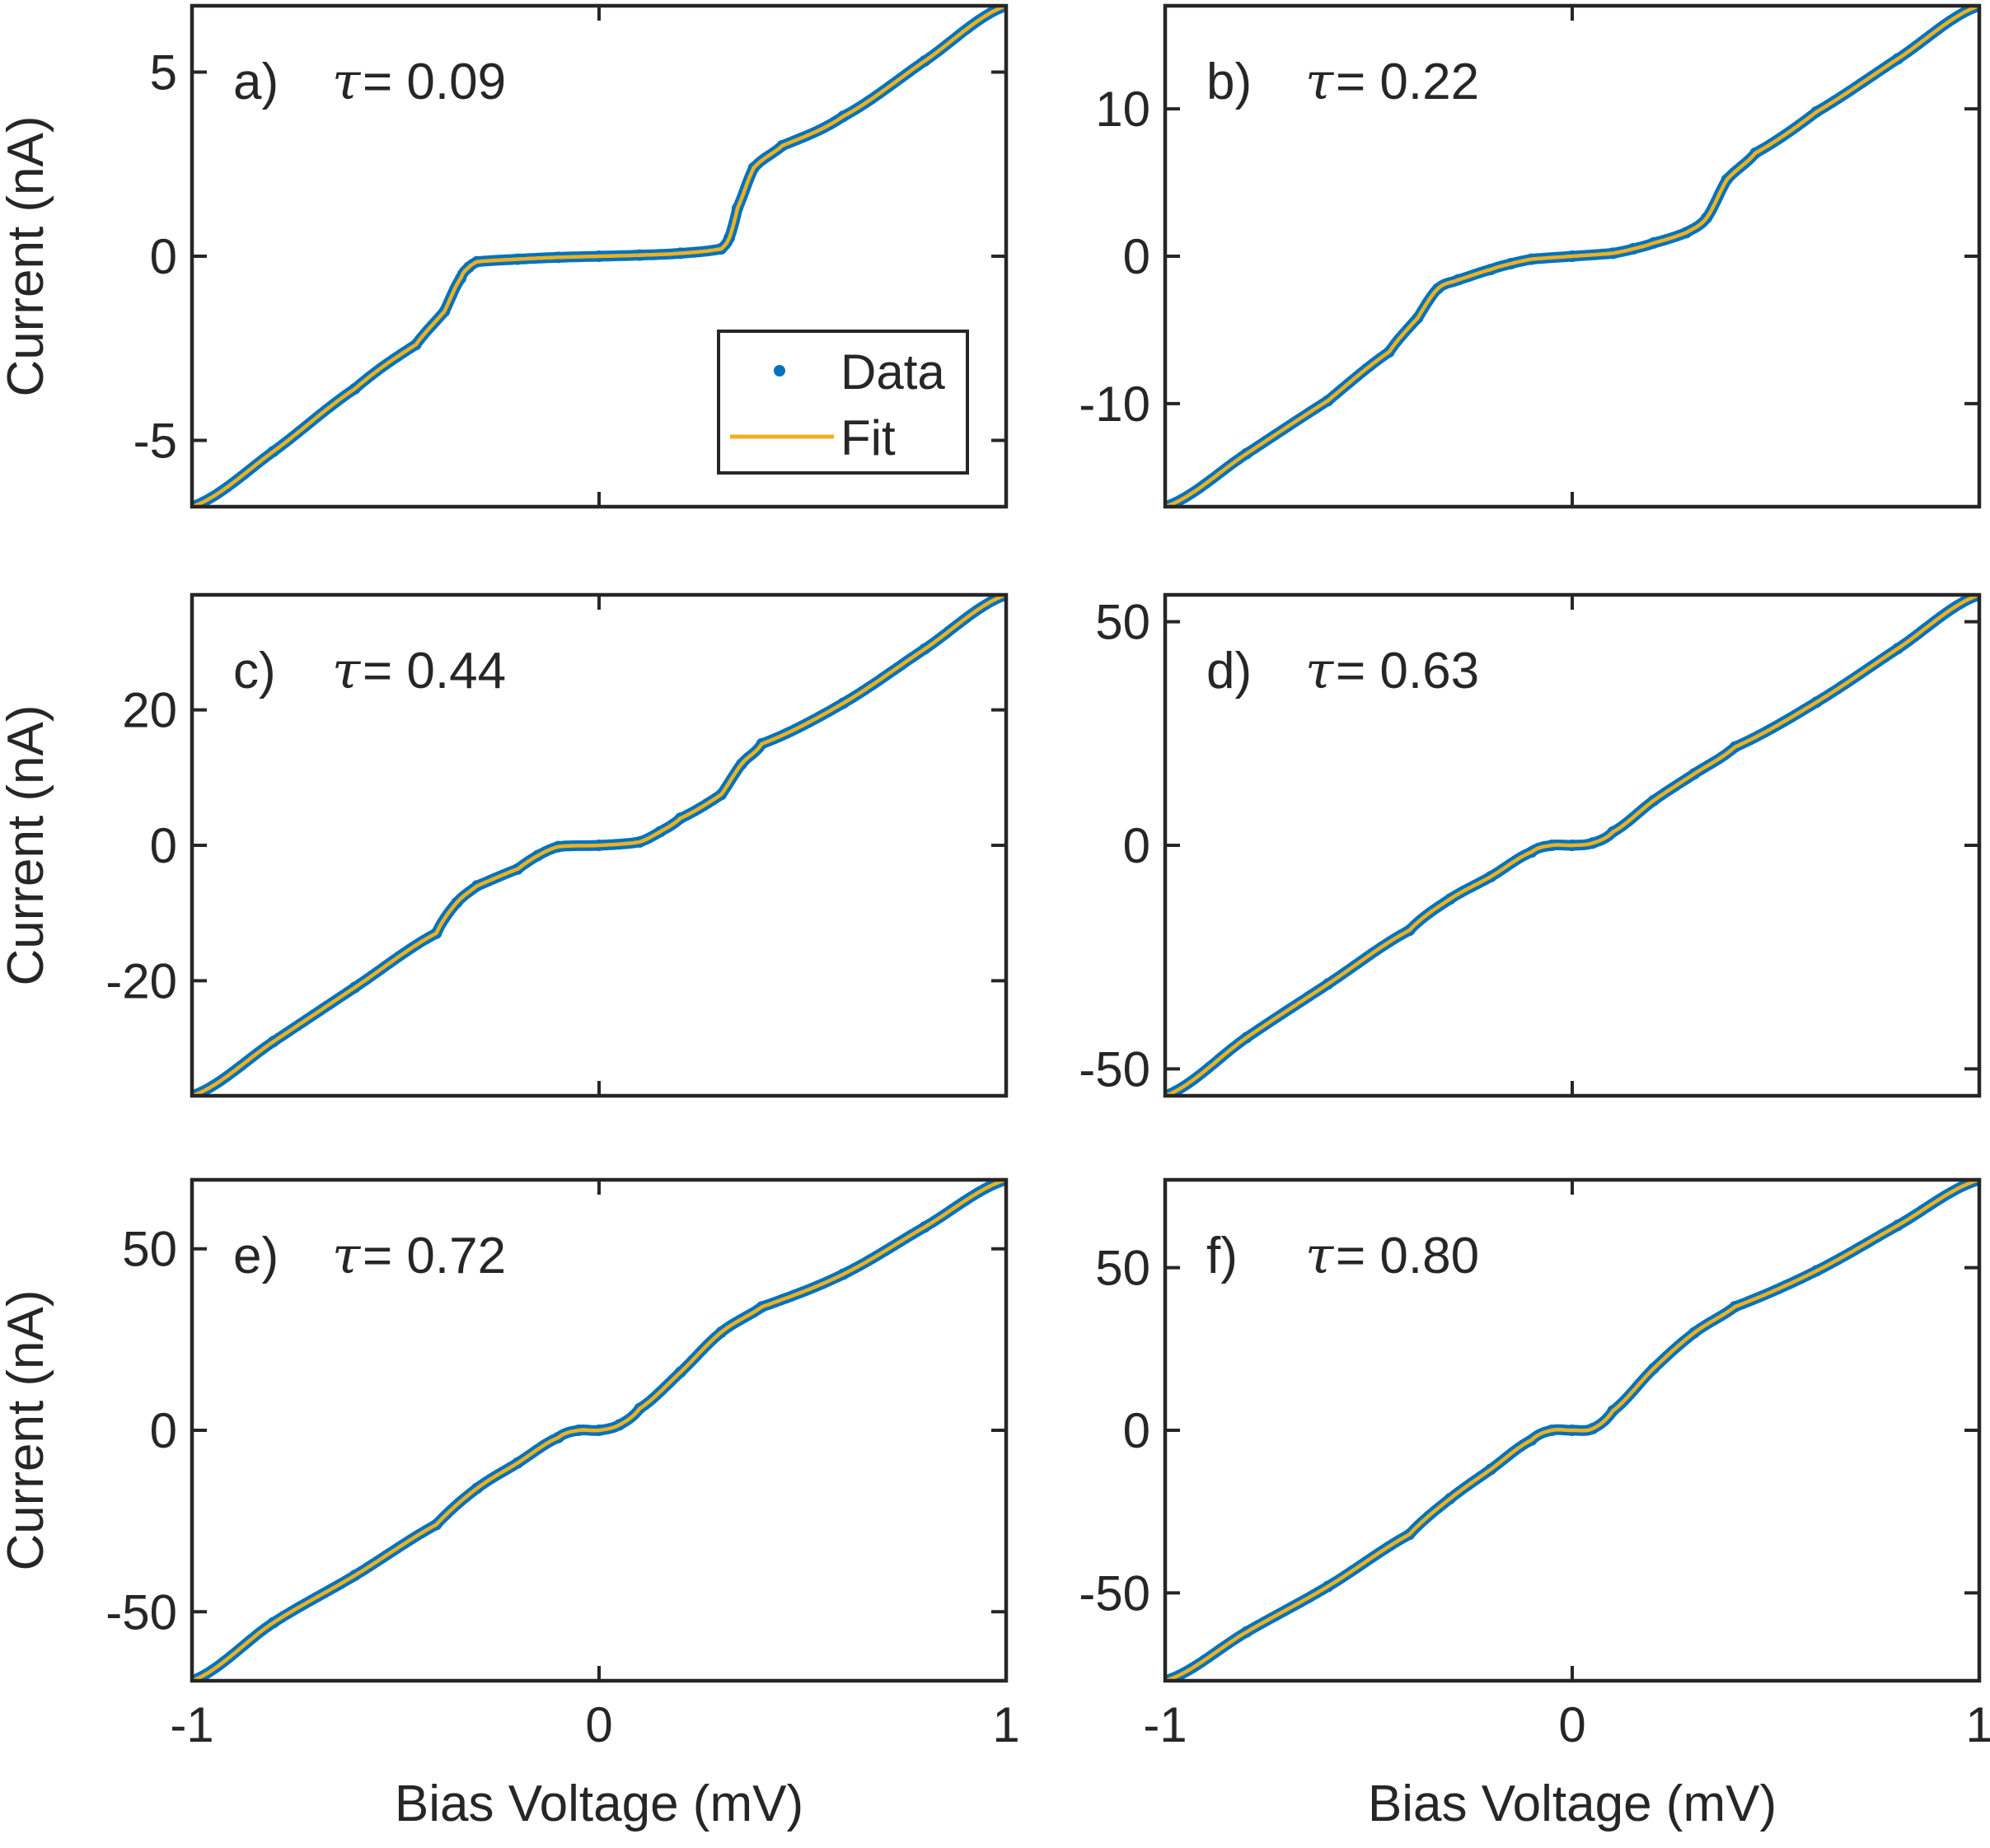  What do you see at coordinates (256, 82) in the screenshot?
I see `panel-letter: a)` at bounding box center [256, 82].